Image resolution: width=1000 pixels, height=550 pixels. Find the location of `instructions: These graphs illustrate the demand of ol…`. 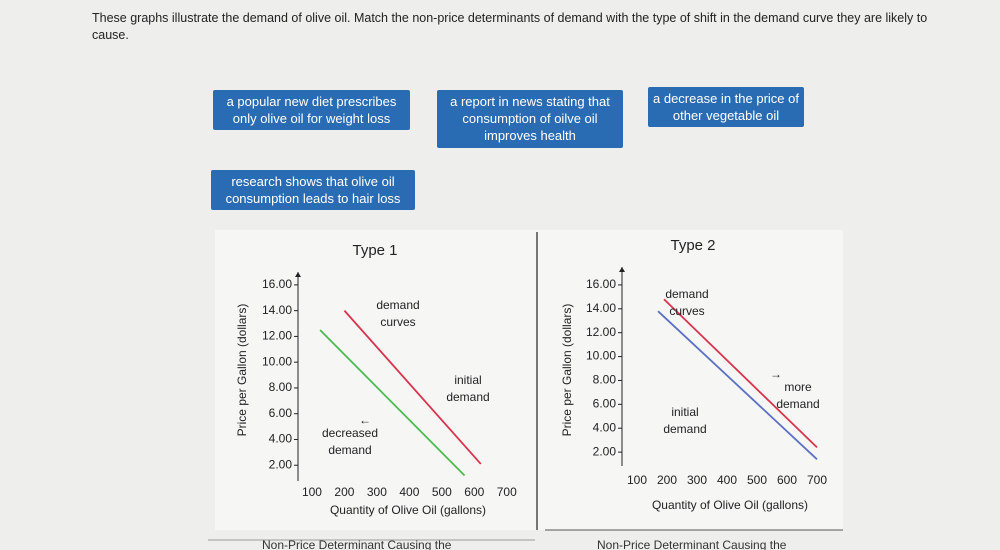

instructions: These graphs illustrate the demand of ol… is located at coordinates (510, 26).